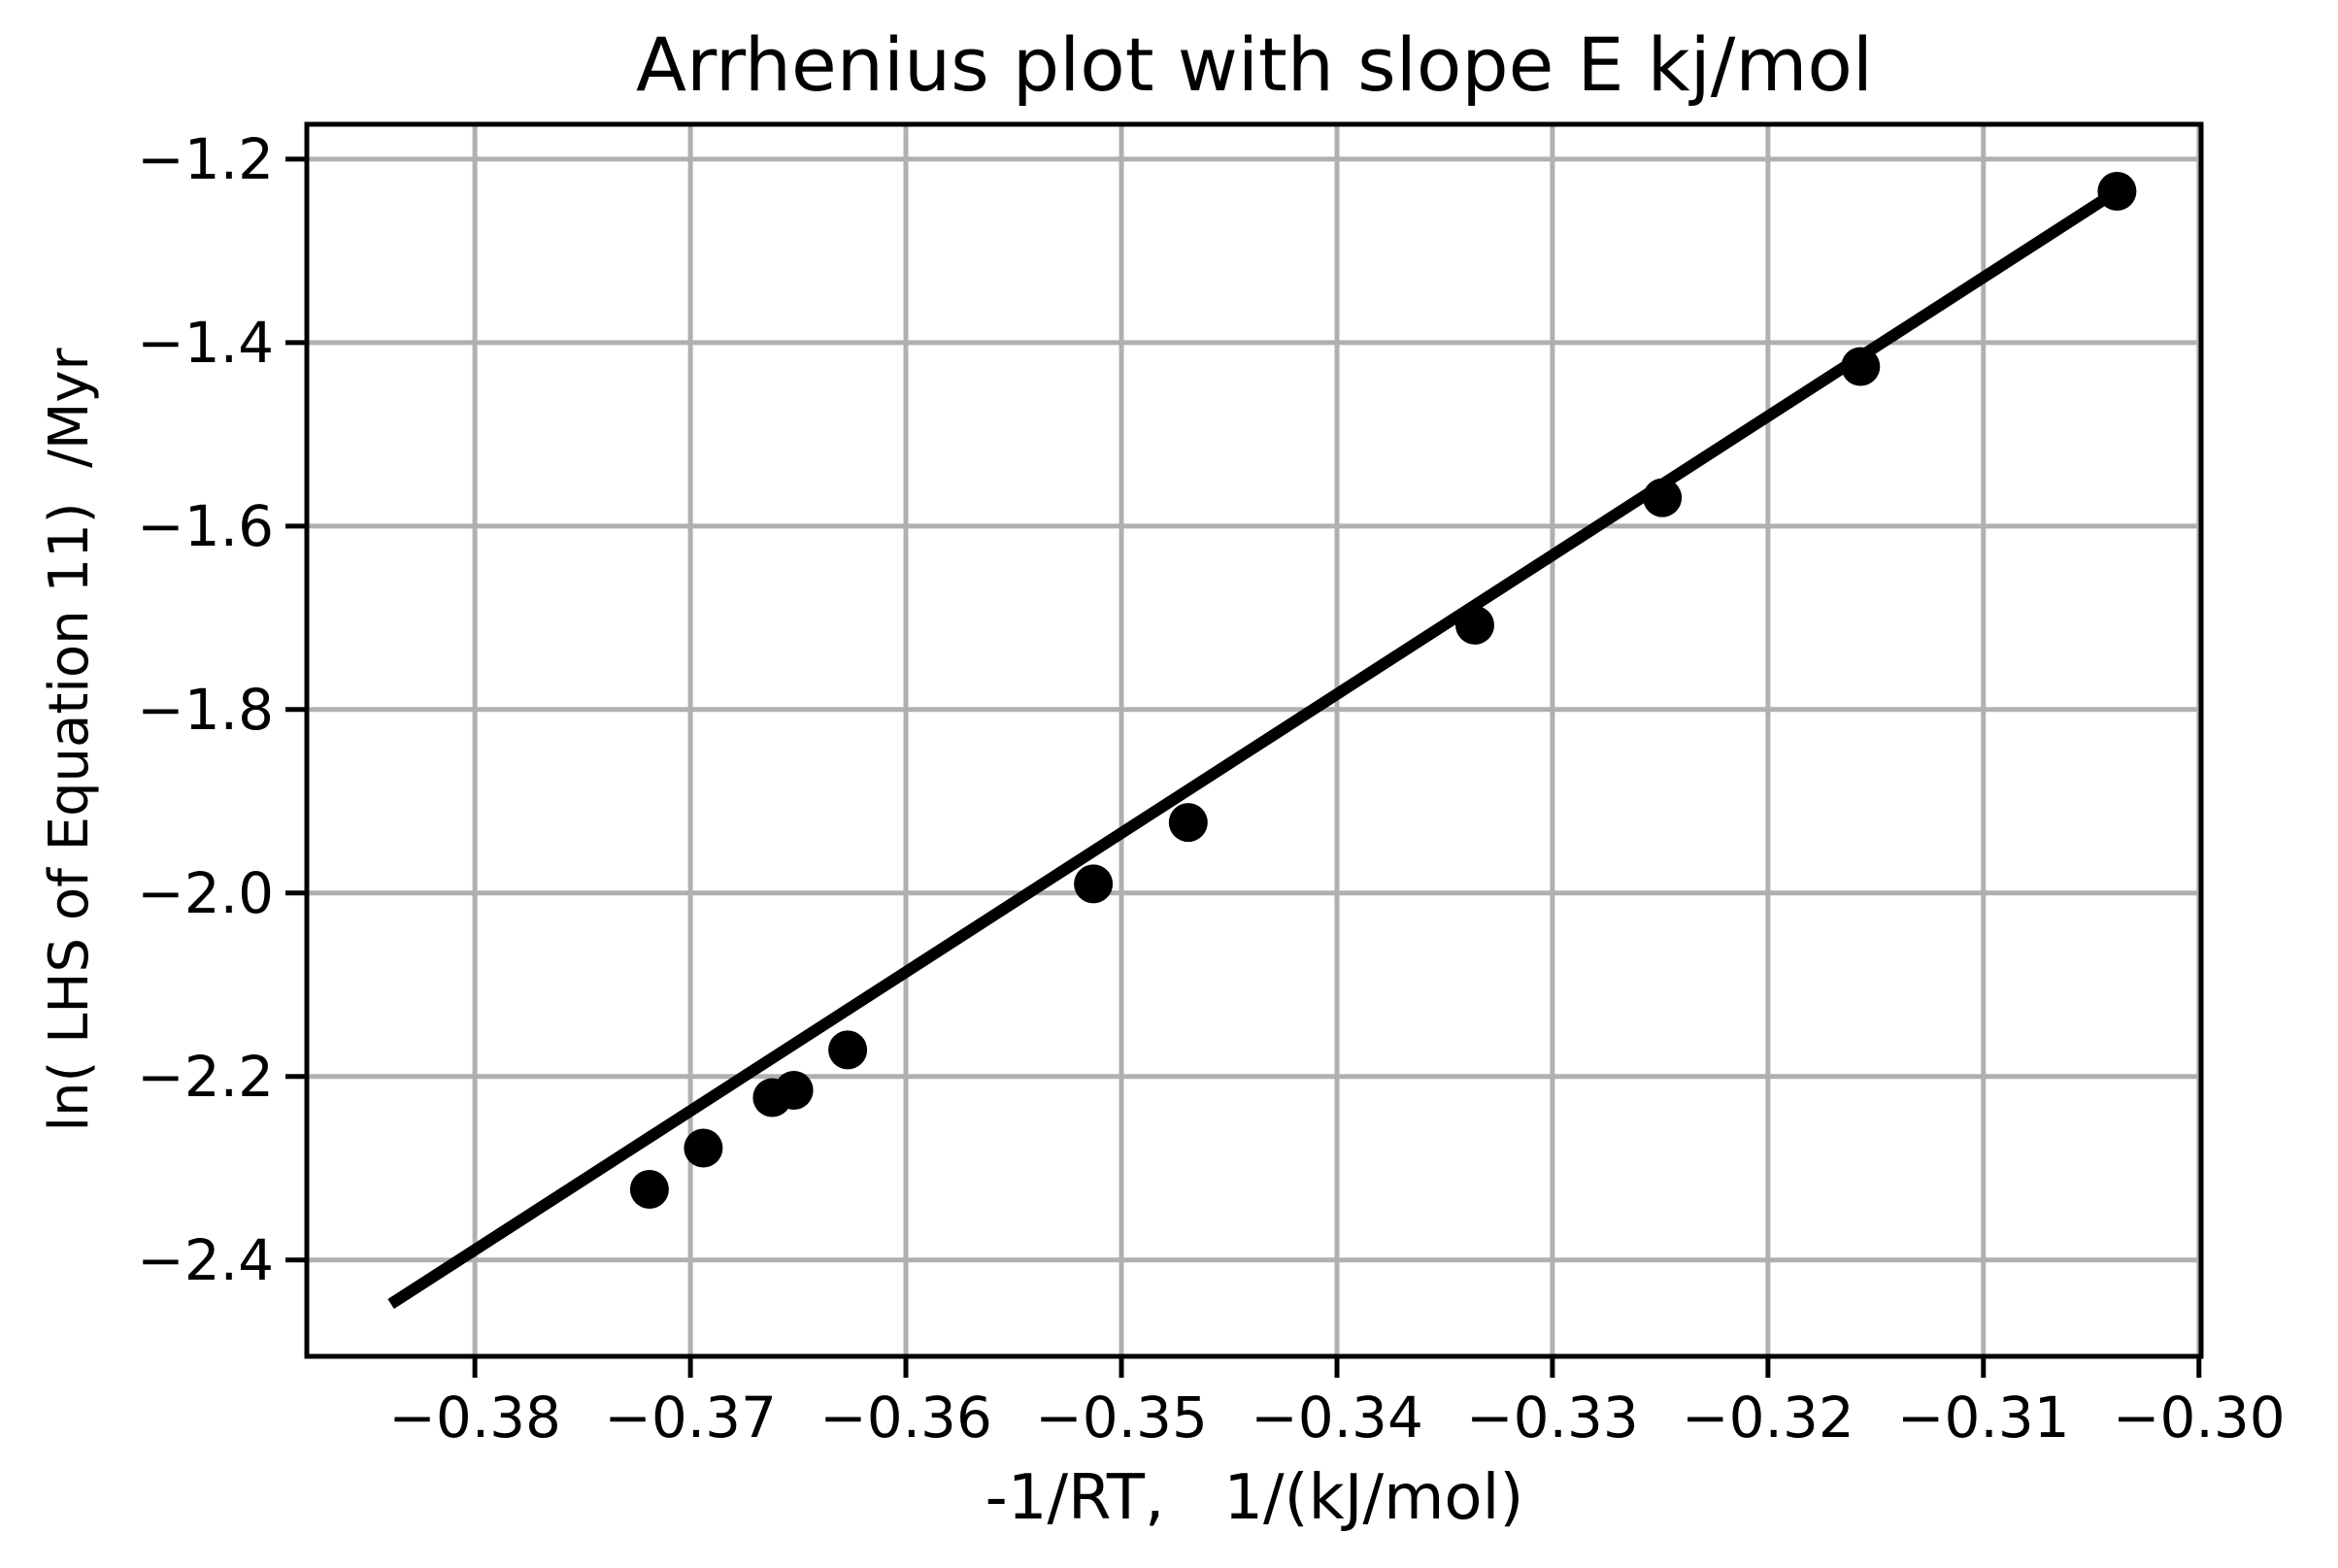 The height and width of the screenshot is (1568, 2338). Describe the element at coordinates (205, 1260) in the screenshot. I see `y-tick-label: −2.4` at that location.